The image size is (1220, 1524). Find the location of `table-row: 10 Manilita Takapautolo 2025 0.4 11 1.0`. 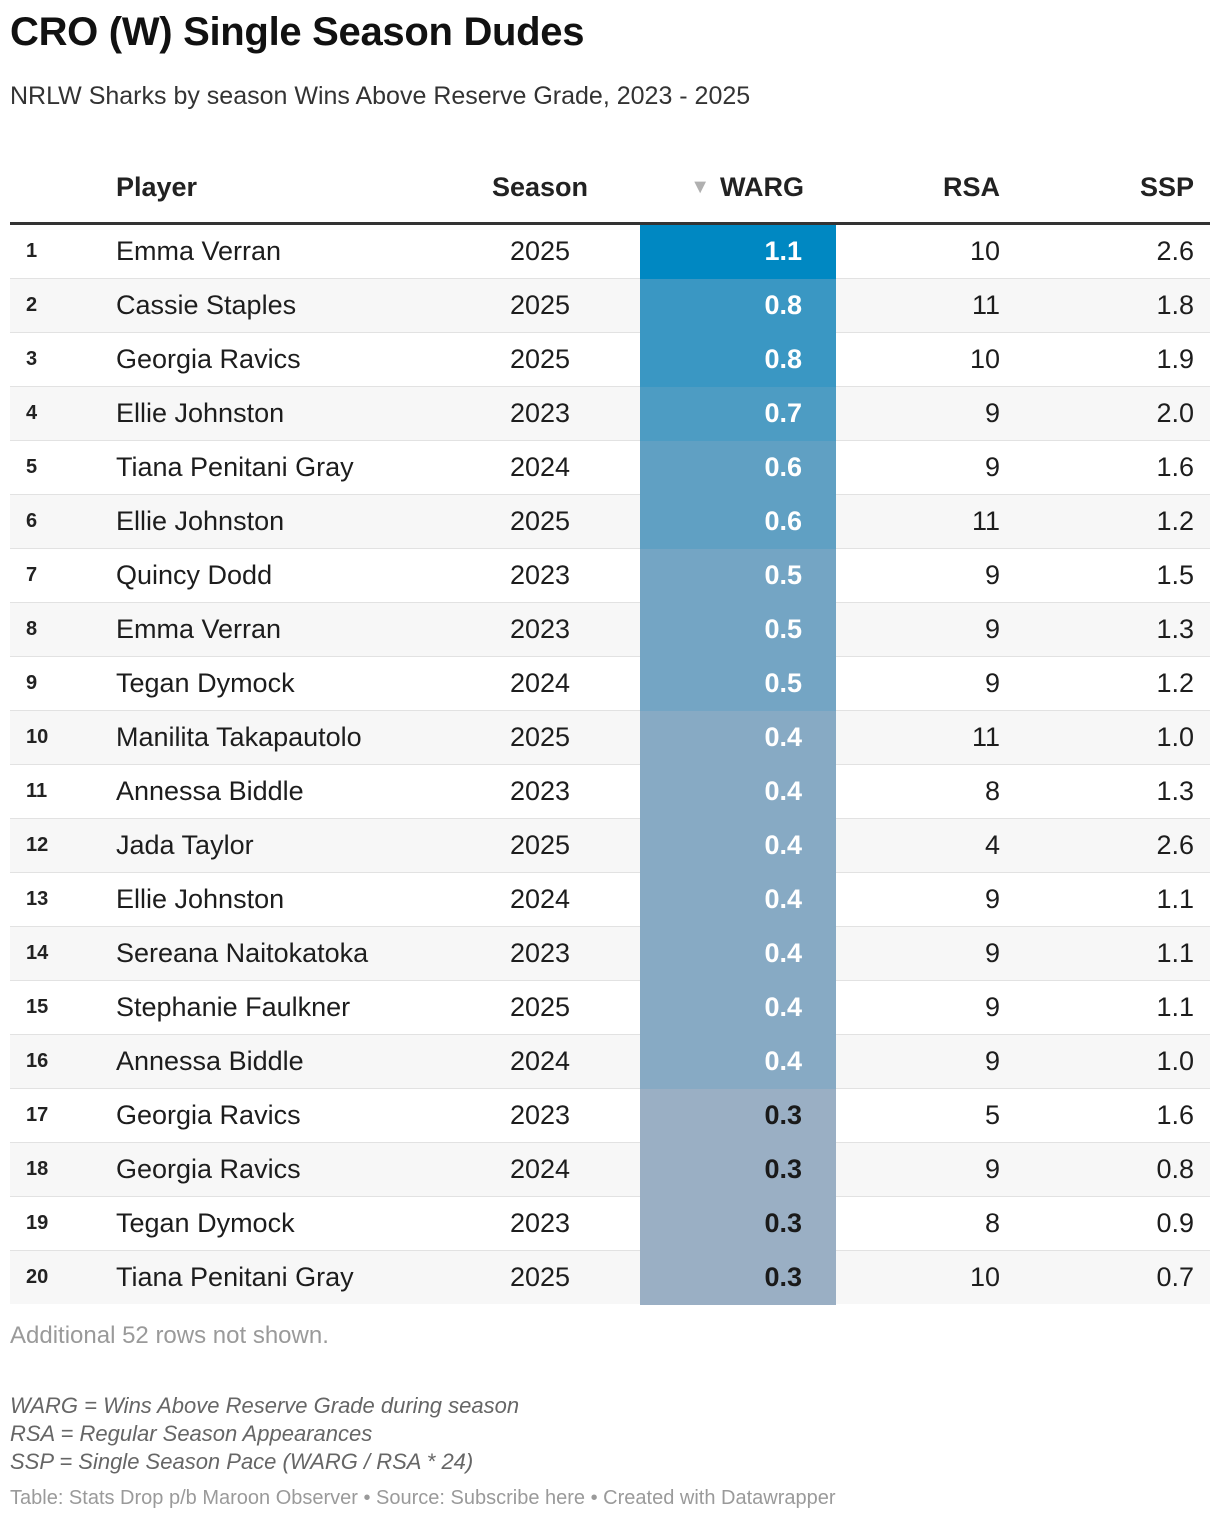

table-row: 10 Manilita Takapautolo 2025 0.4 11 1.0 is located at coordinates (610, 738).